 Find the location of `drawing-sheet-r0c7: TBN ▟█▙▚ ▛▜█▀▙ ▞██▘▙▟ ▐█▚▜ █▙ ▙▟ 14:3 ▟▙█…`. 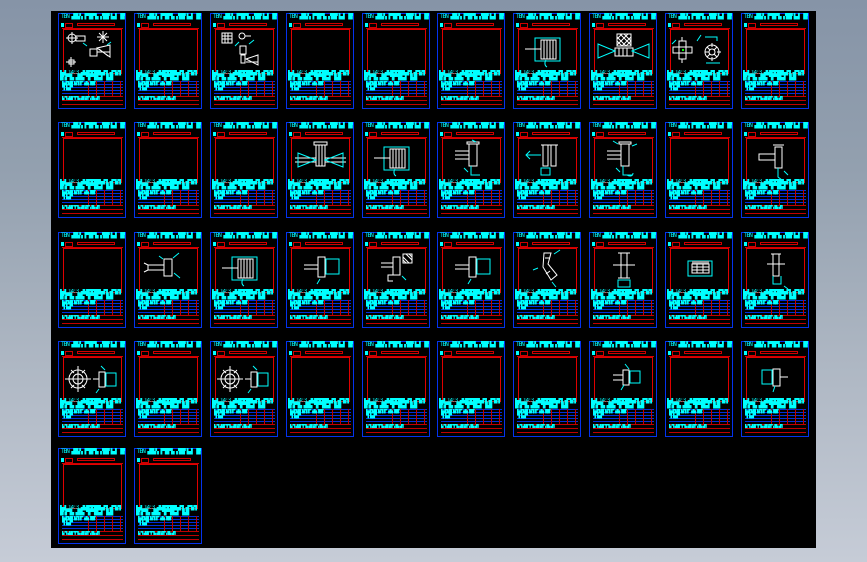

drawing-sheet-r0c7: TBN ▟█▙▚ ▛▜█▀▙ ▞██▘▙▟ ▐█▚▜ █▙ ▙▟ 14:3 ▟▙█… is located at coordinates (623, 61).